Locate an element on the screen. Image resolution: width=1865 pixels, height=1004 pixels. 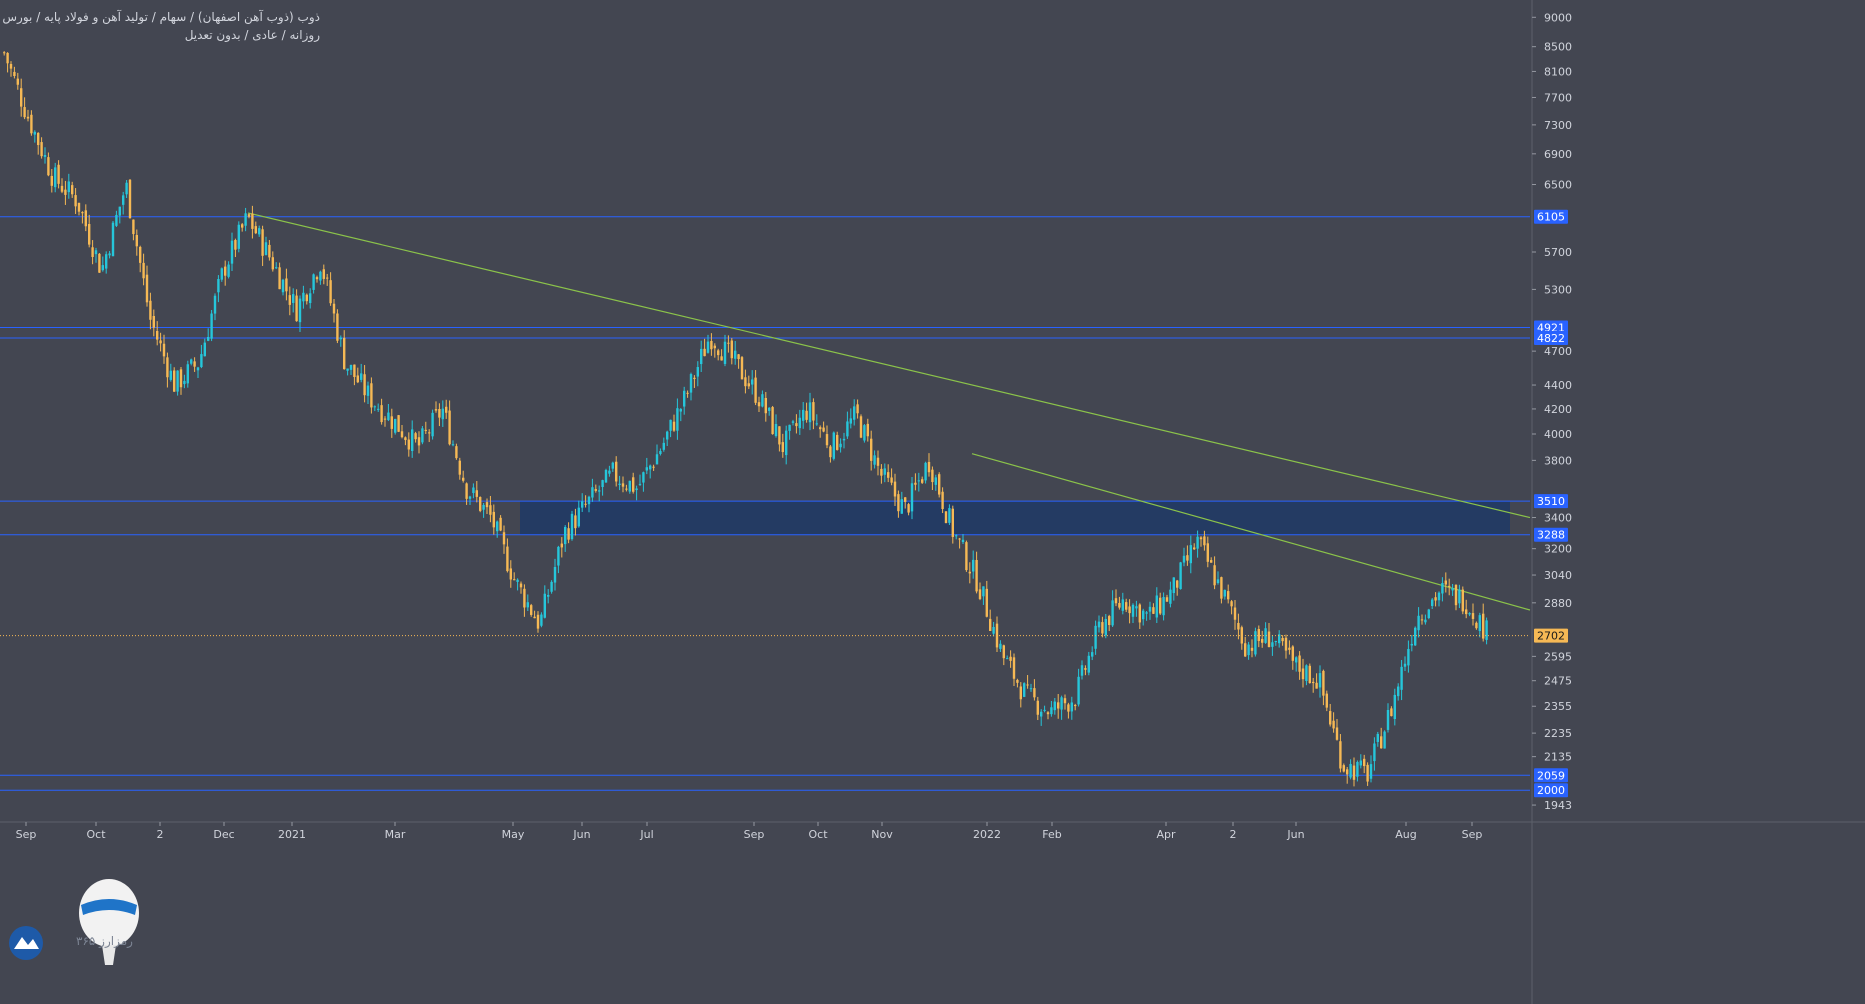
x-tick-label: Jul is located at coordinates (646, 834).